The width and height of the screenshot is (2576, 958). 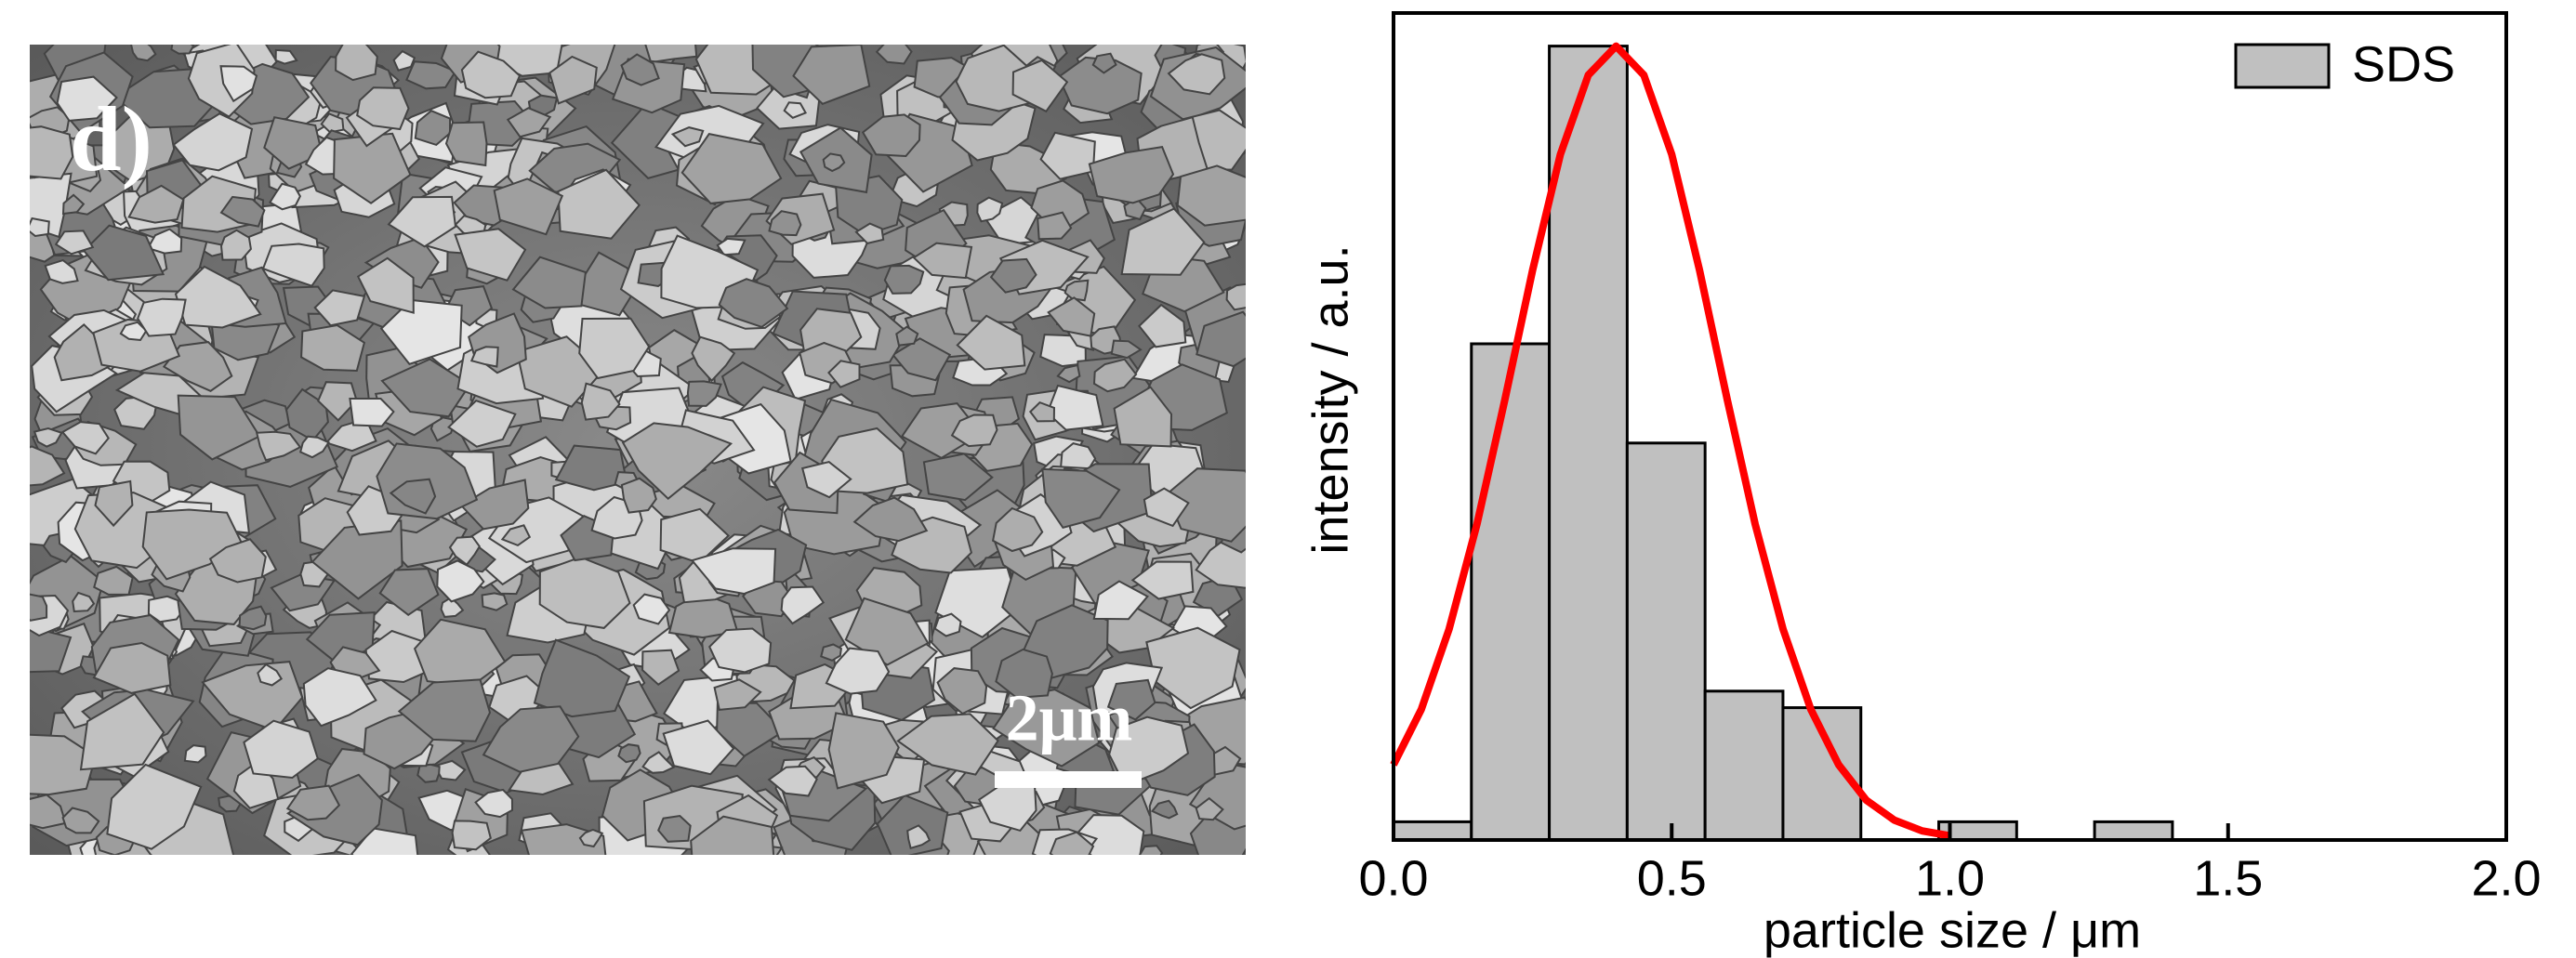 I want to click on x-tick-label: 0.0, so click(x=1393, y=878).